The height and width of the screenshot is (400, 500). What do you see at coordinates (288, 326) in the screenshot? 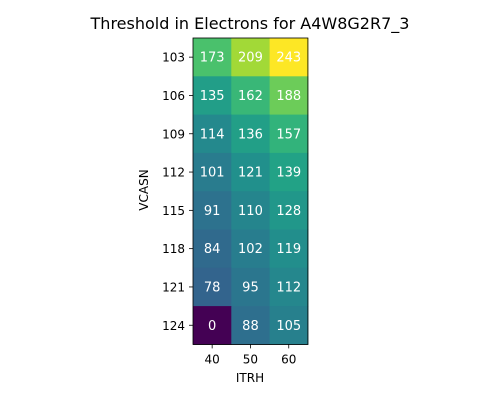
I see `cell-value-label: 105` at bounding box center [288, 326].